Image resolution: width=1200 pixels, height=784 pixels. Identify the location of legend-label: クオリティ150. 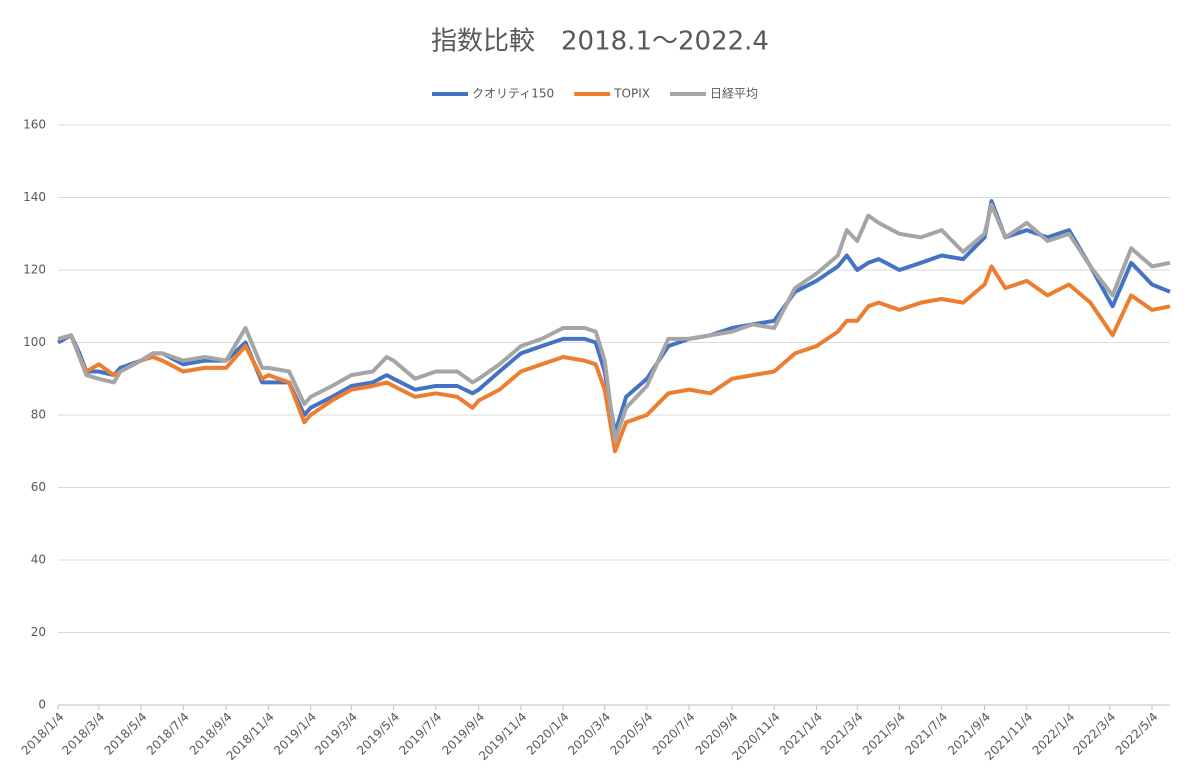
(513, 94).